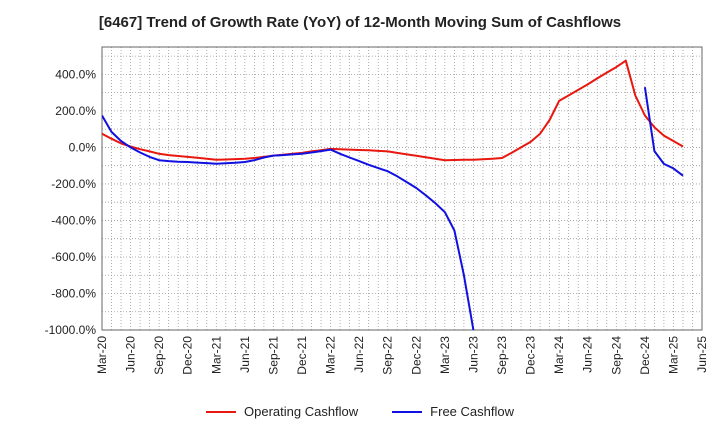 This screenshot has height=440, width=720. I want to click on legend-label-operating-cashflow: Operating Cashflow, so click(301, 411).